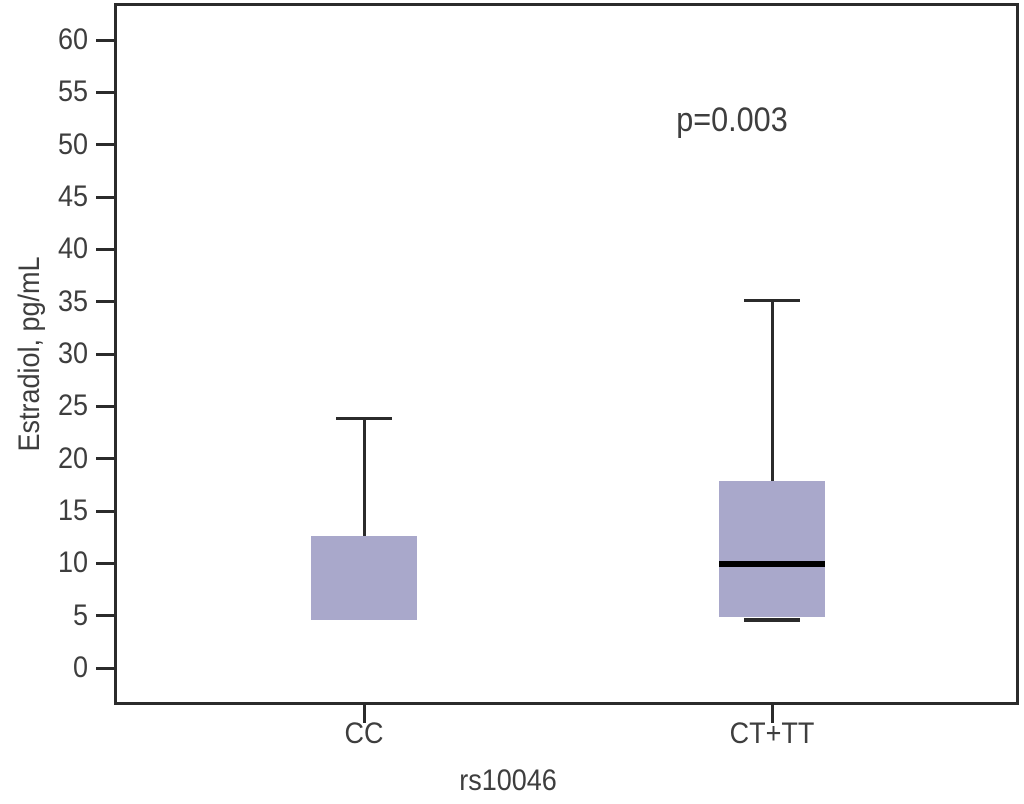 The image size is (1024, 804). What do you see at coordinates (772, 548) in the screenshot?
I see `box-ct-tt` at bounding box center [772, 548].